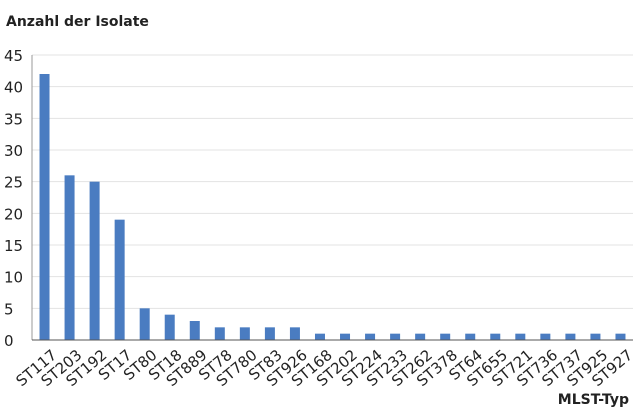 This screenshot has height=415, width=635. Describe the element at coordinates (13, 278) in the screenshot. I see `y-tick-label: 10` at that location.